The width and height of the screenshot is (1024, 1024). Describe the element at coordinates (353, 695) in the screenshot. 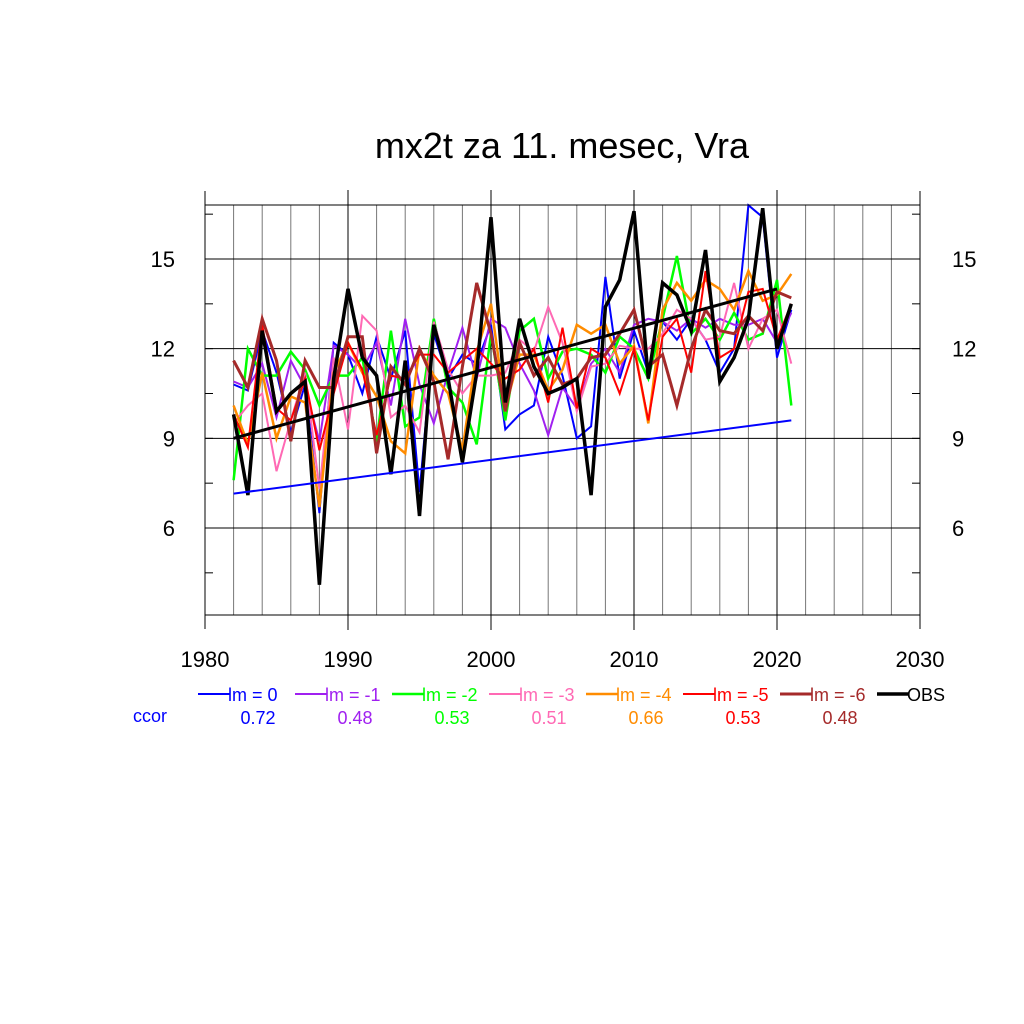

I see `legend-label: lm = -1` at that location.